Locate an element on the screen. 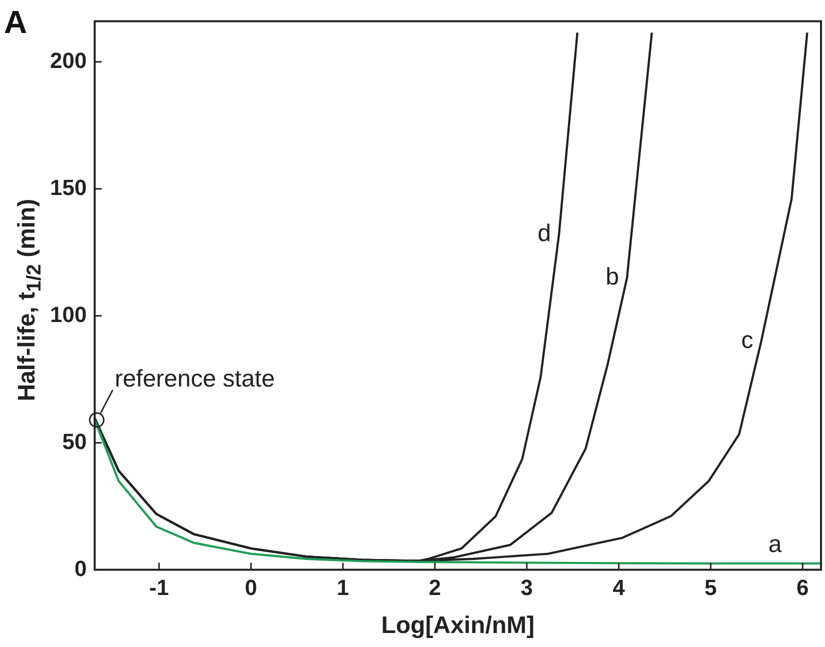 The image size is (825, 647). y-tick-label: 200 is located at coordinates (68, 60).